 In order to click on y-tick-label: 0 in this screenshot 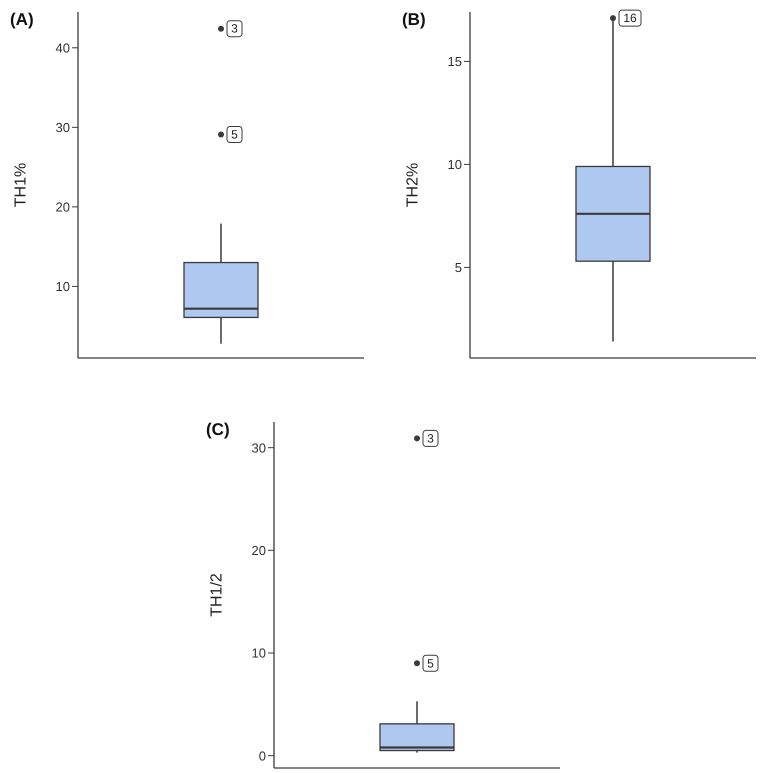, I will do `click(262, 756)`.